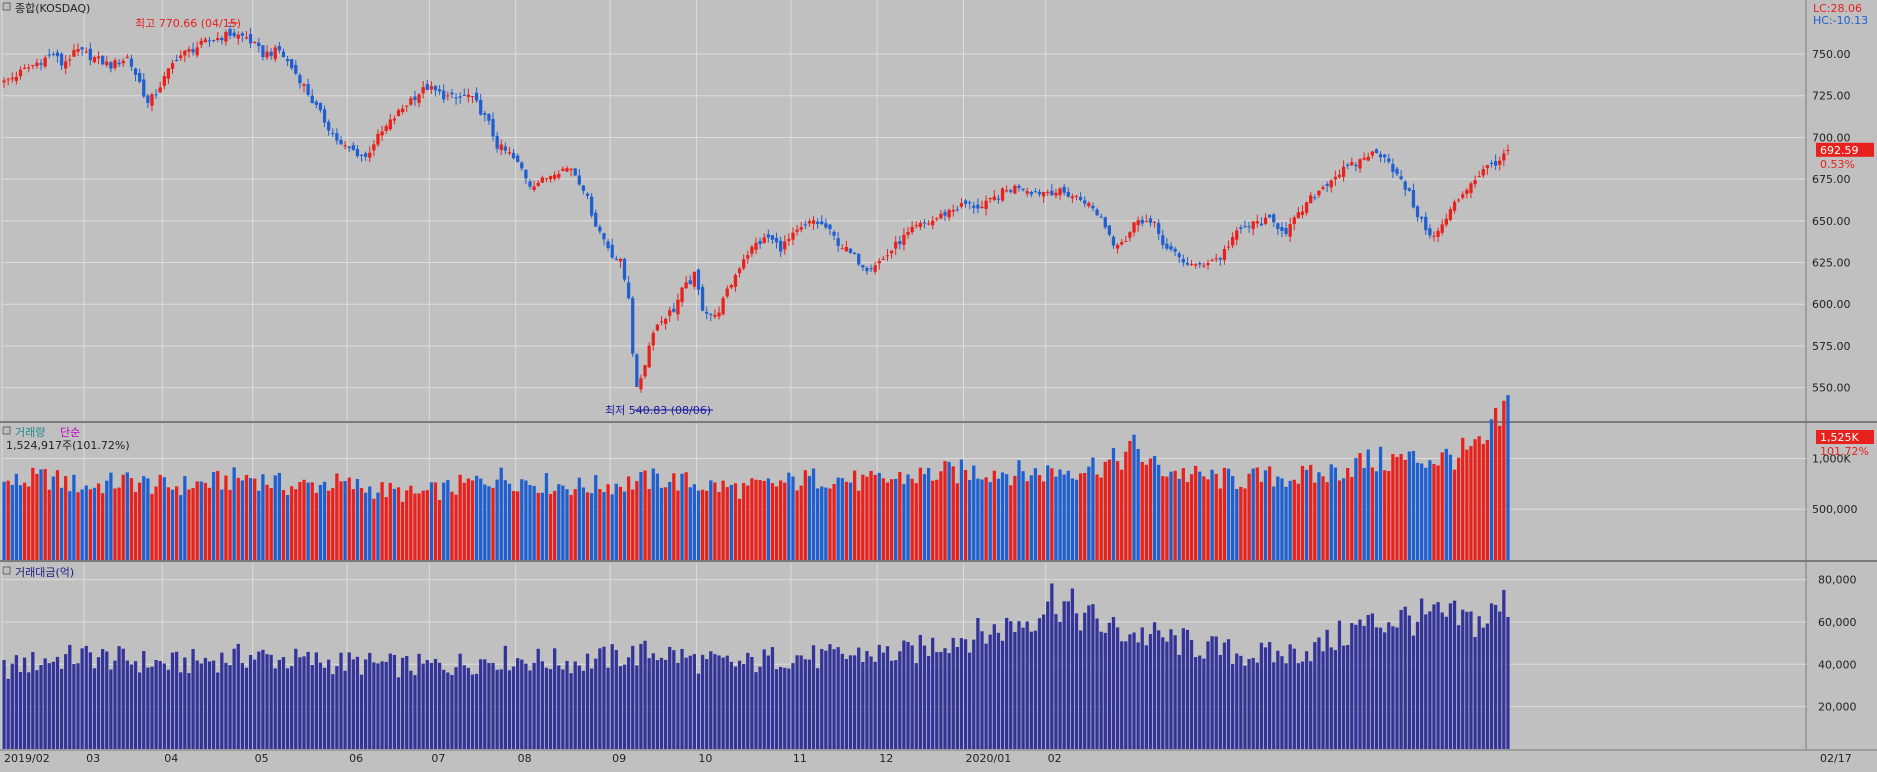  What do you see at coordinates (525, 758) in the screenshot?
I see `x-axis-label: 08` at bounding box center [525, 758].